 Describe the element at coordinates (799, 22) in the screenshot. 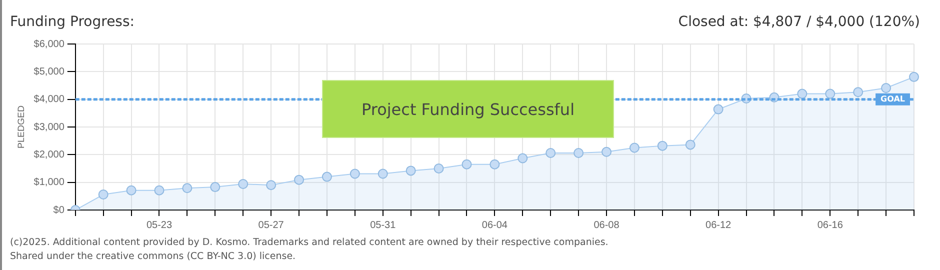

I see `text: Closed at: $4,807 / $4,000 (120%)` at that location.